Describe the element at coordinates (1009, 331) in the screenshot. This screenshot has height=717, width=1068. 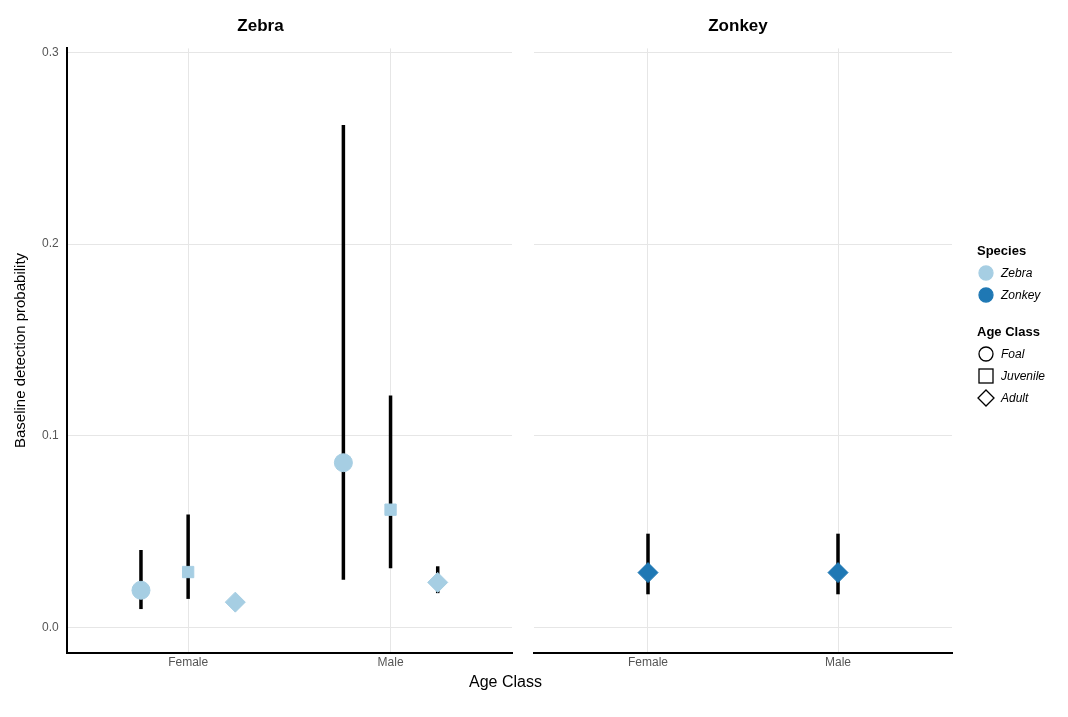
I see `legend-title: Age Class` at that location.